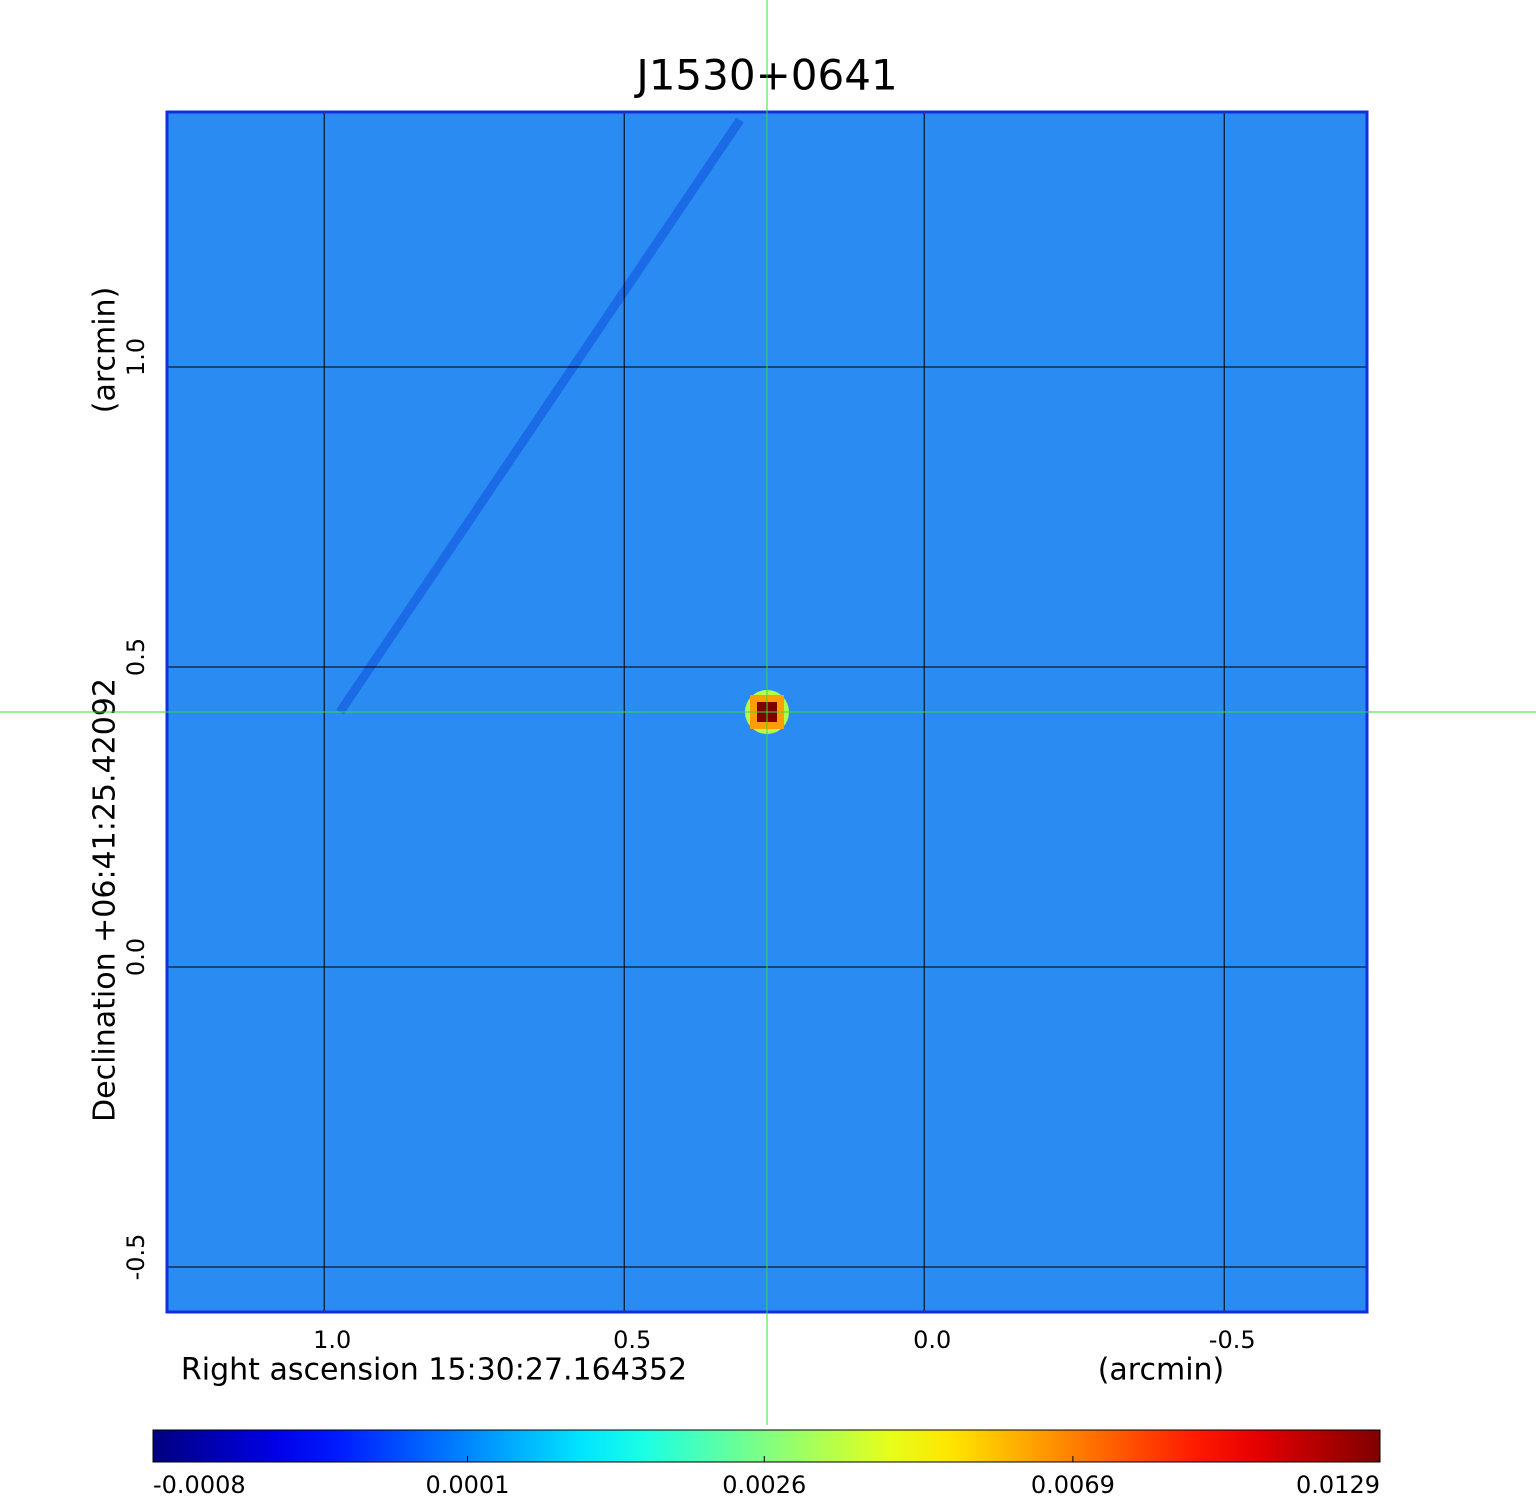 The width and height of the screenshot is (1536, 1504). I want to click on x-axis-label: Right ascension 15:30:27.164352, so click(434, 1370).